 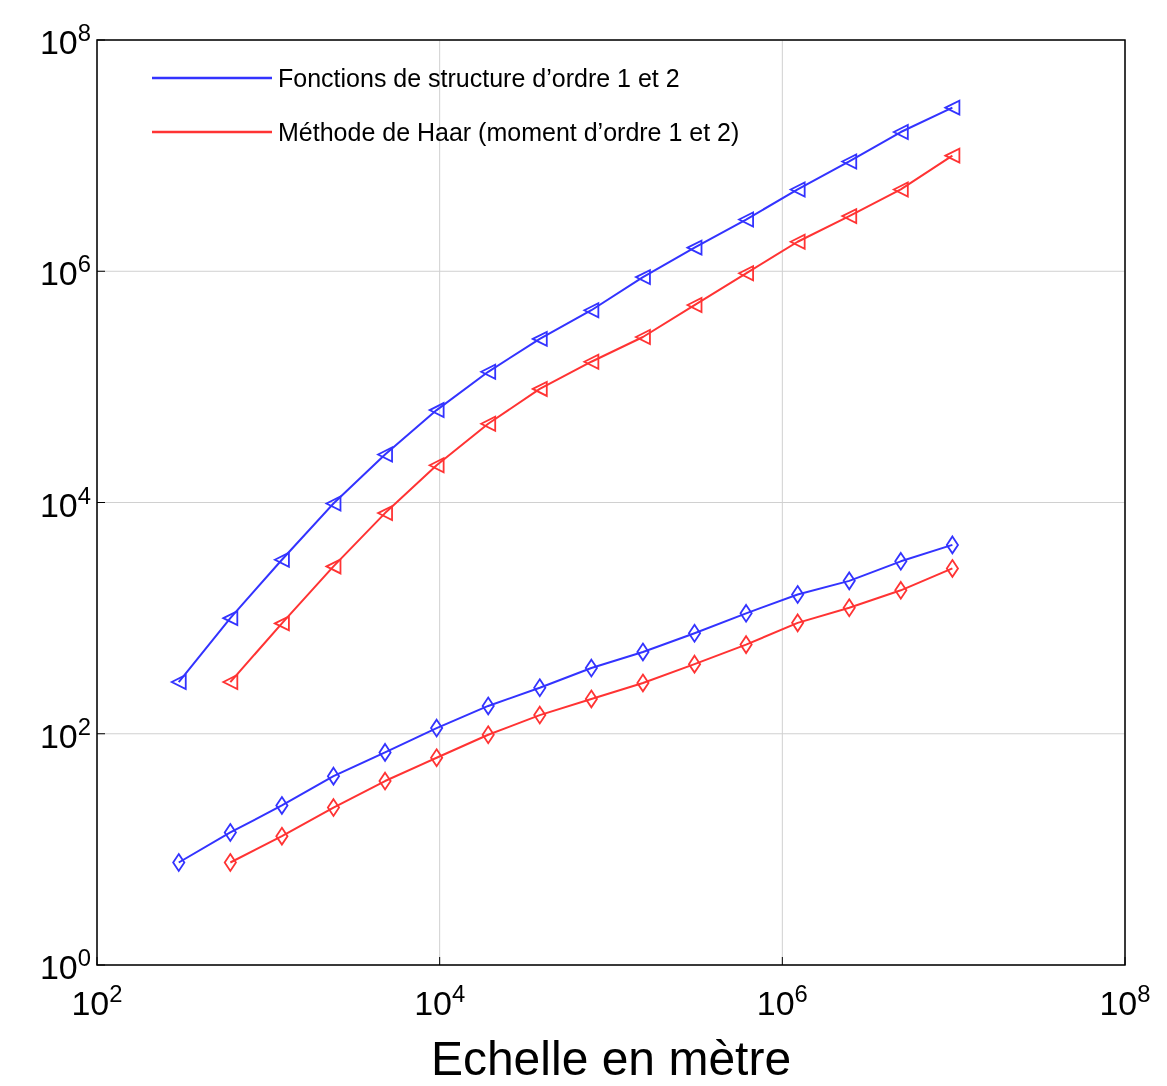 I want to click on x-tick-label: 10$^{8}$, so click(x=1125, y=1000).